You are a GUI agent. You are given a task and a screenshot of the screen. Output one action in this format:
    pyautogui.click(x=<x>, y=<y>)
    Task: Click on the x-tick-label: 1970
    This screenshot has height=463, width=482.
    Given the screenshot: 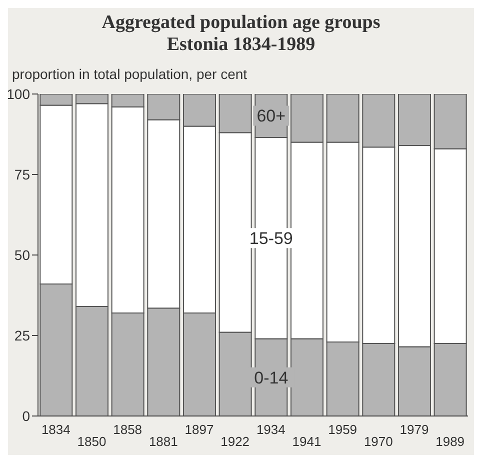 What is the action you would take?
    pyautogui.click(x=378, y=441)
    